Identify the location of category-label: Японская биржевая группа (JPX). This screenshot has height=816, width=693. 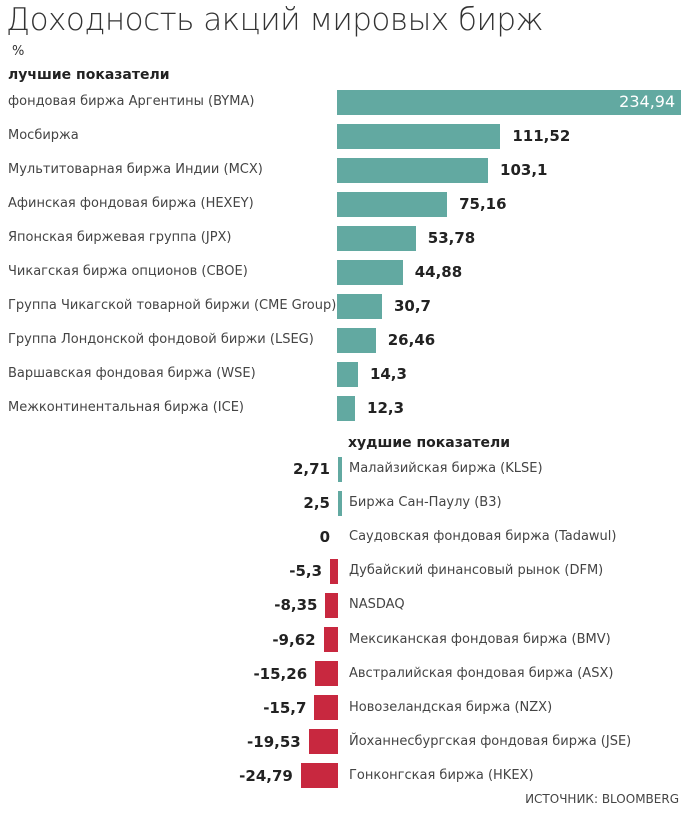
(120, 237).